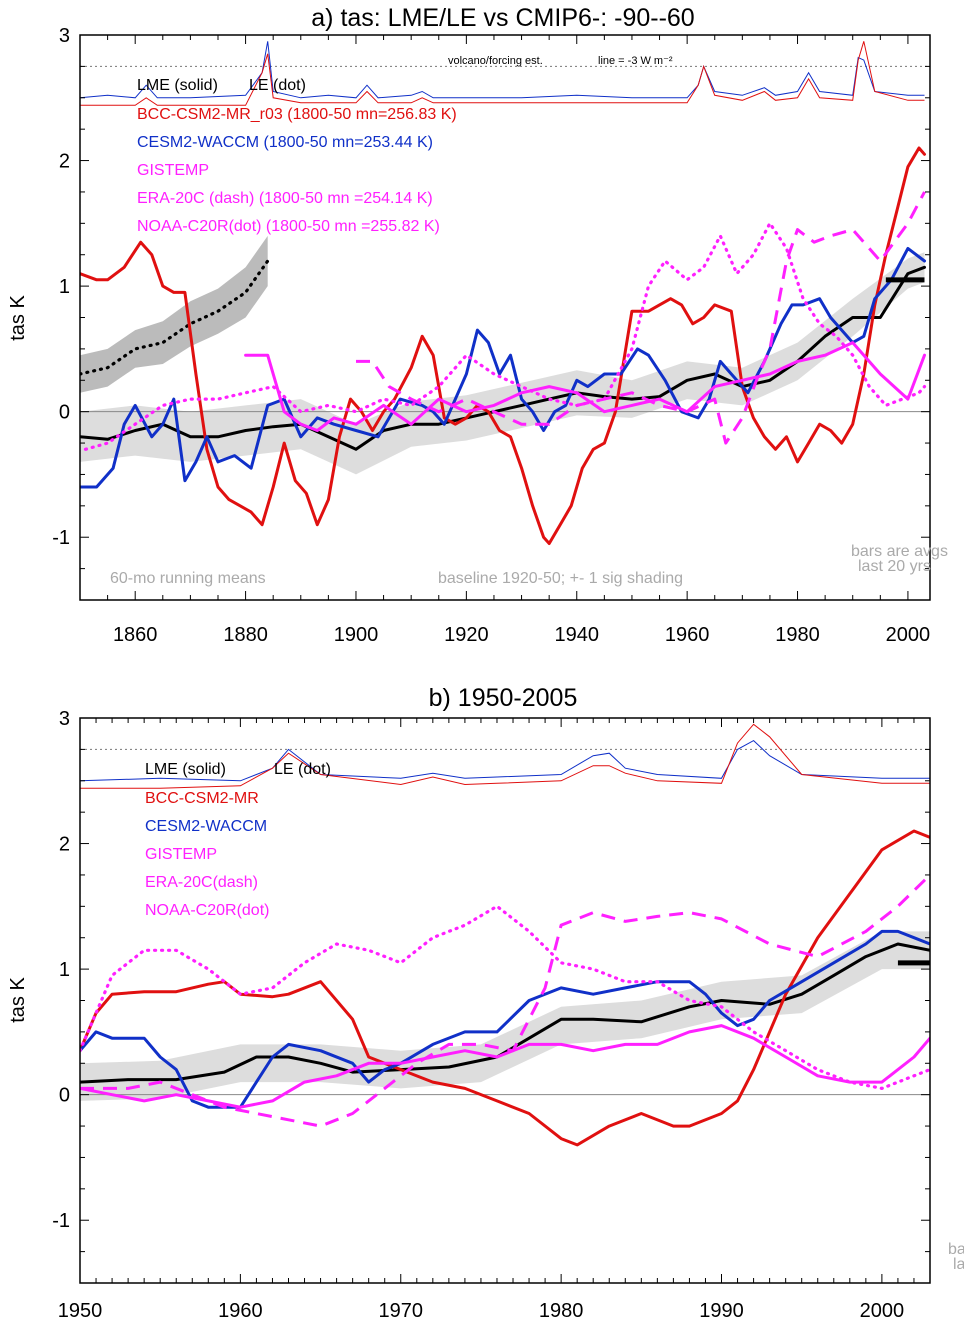  What do you see at coordinates (285, 198) in the screenshot?
I see `legend-era20c: ERA-20C (dash) (1800-50 mn =254.14 K)` at bounding box center [285, 198].